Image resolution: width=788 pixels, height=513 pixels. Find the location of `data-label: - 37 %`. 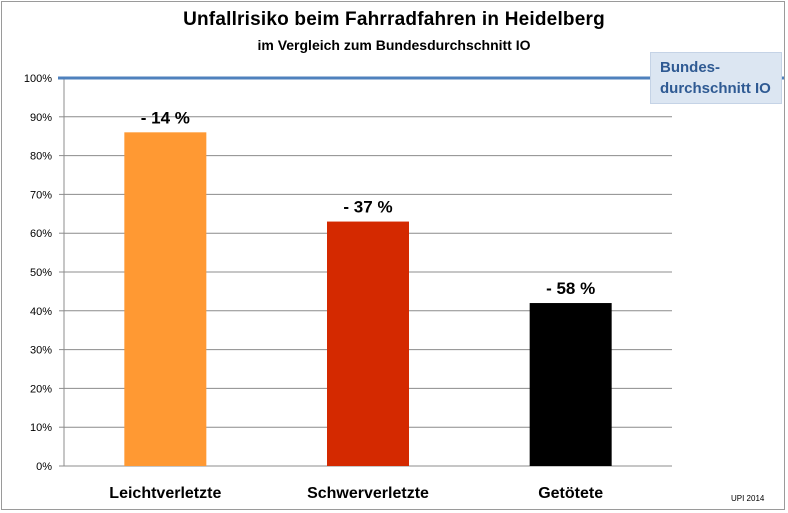

data-label: - 37 % is located at coordinates (367, 207).